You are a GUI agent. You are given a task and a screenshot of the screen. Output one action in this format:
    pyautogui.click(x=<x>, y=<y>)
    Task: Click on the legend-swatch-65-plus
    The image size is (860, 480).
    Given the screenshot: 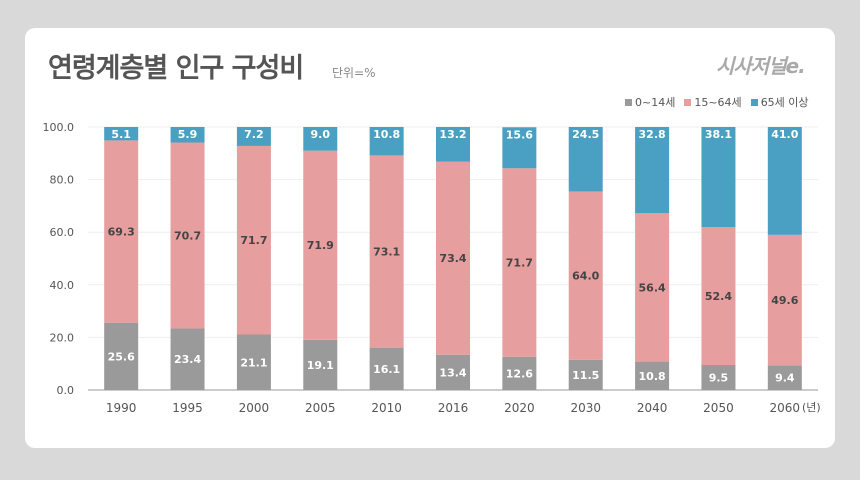 What is the action you would take?
    pyautogui.click(x=754, y=102)
    